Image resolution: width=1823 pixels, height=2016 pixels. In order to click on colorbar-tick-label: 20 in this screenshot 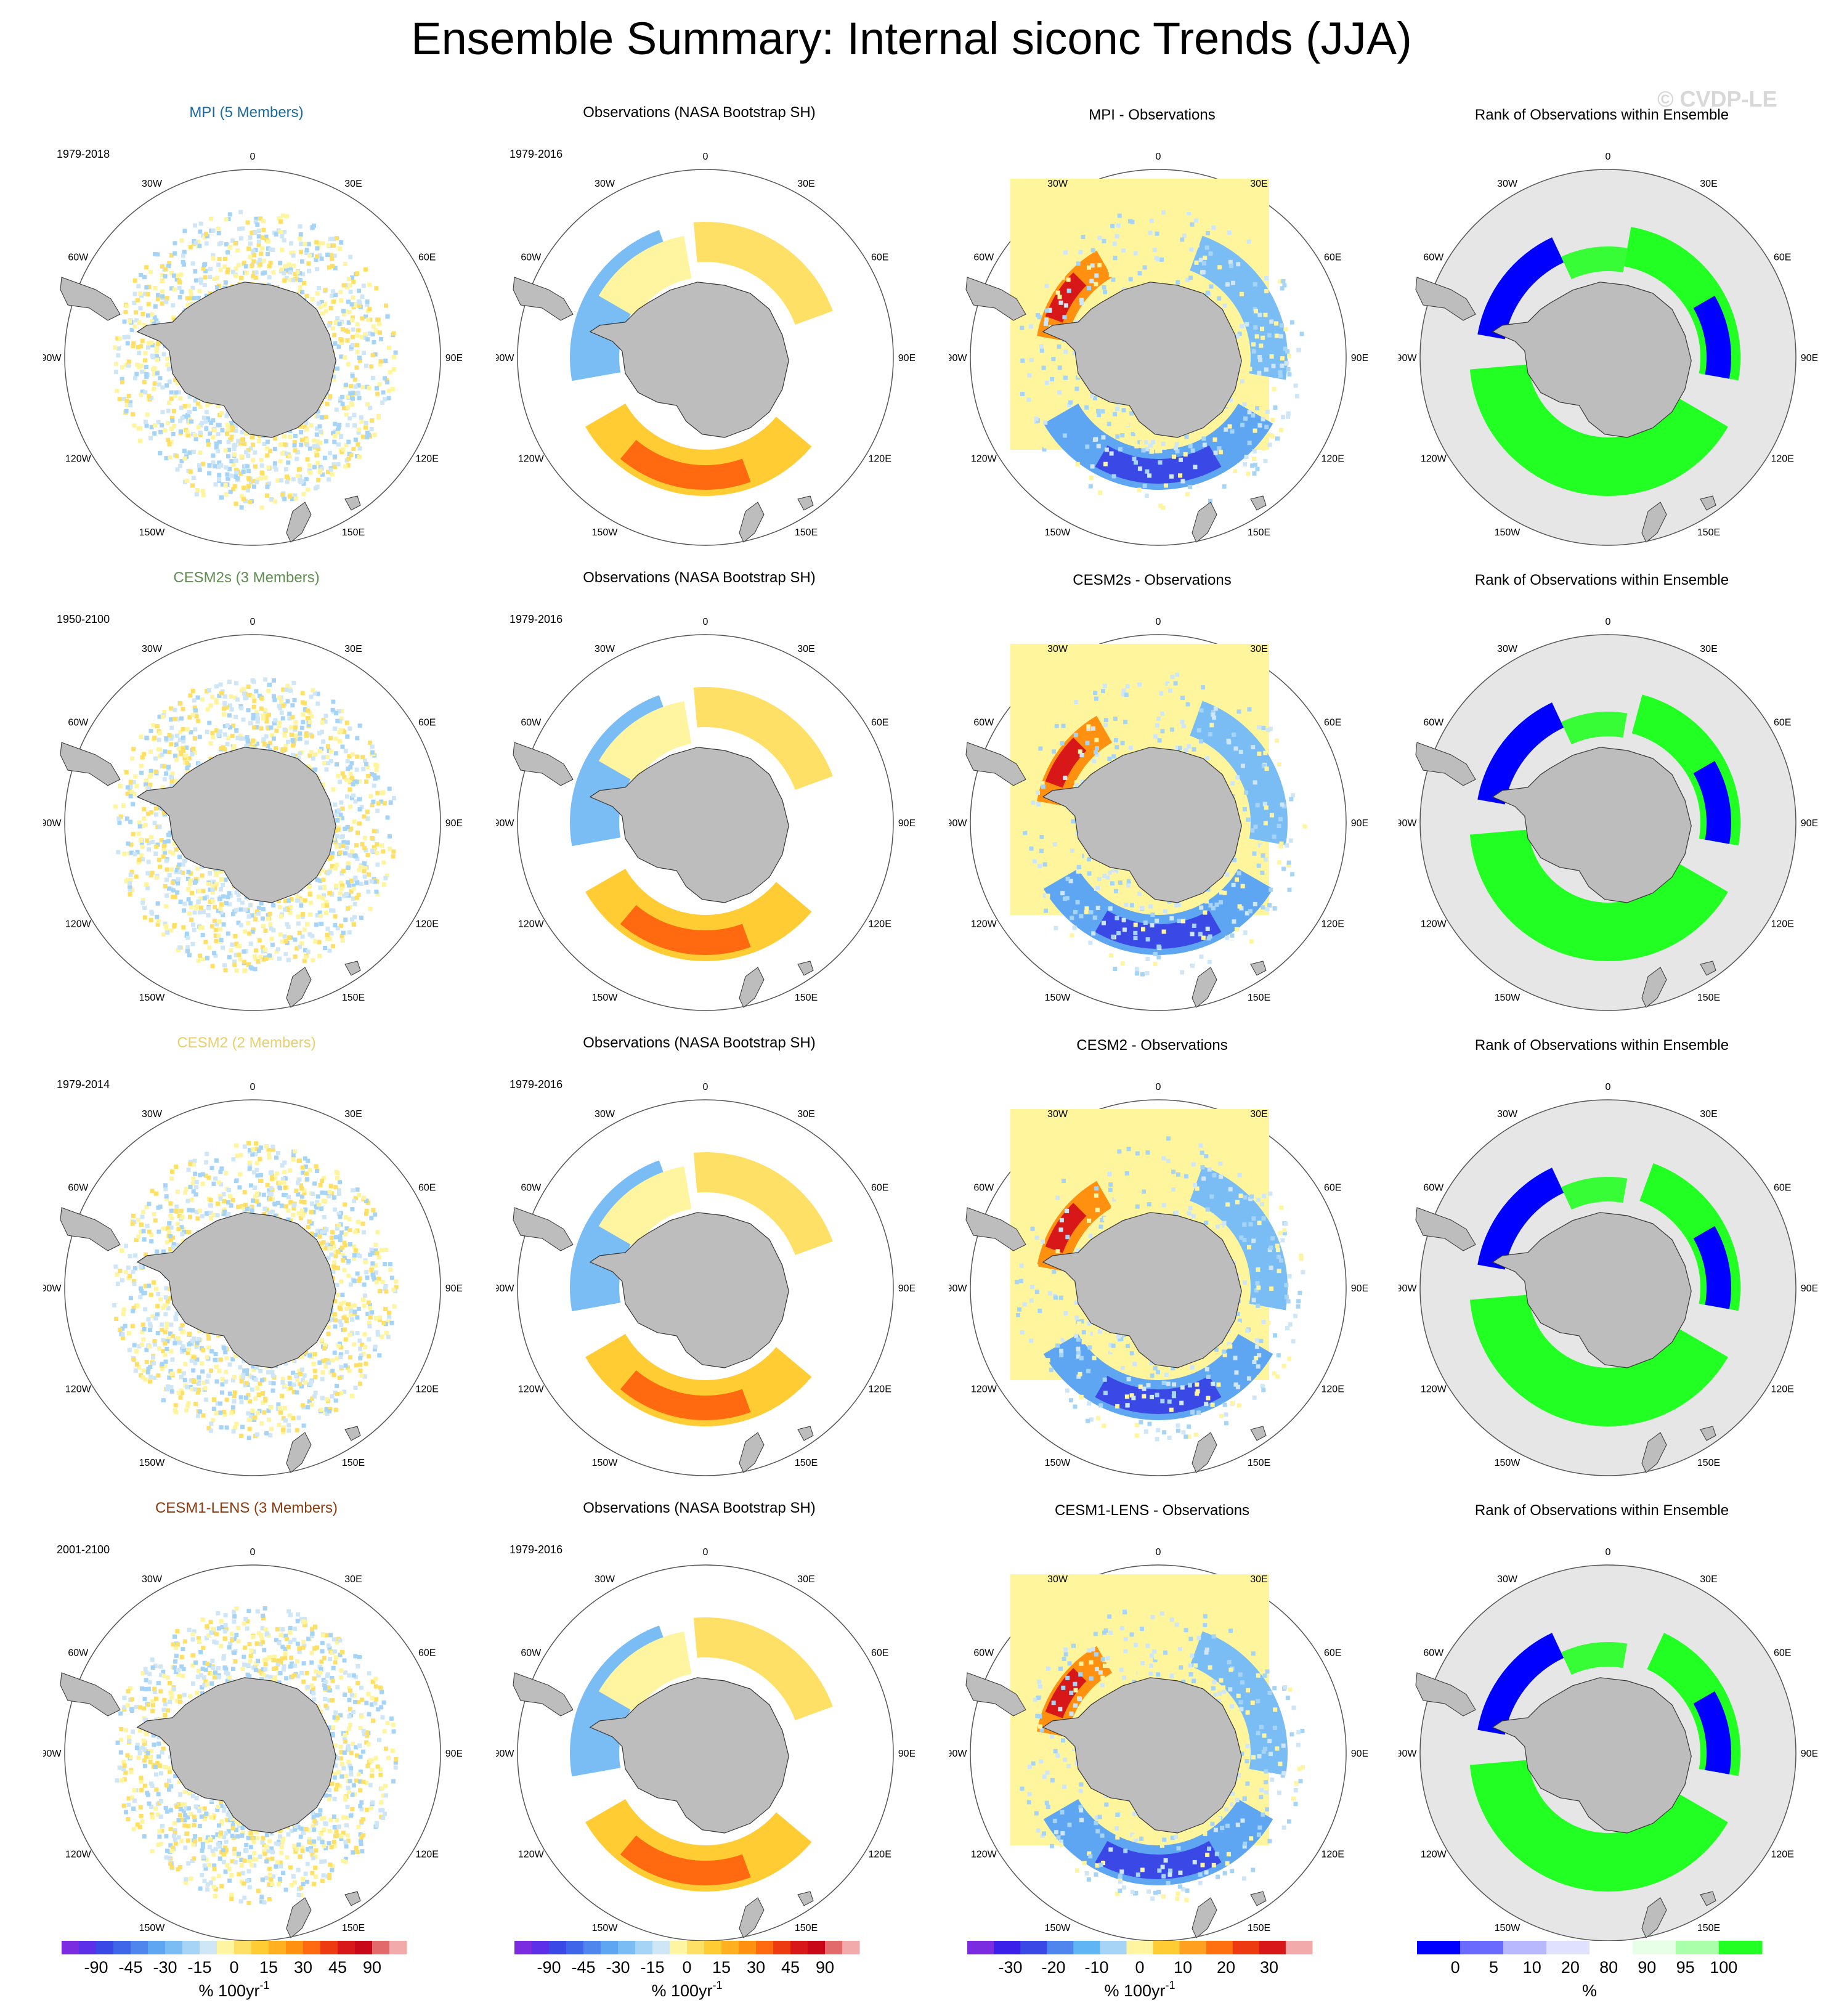, I will do `click(1570, 1967)`.